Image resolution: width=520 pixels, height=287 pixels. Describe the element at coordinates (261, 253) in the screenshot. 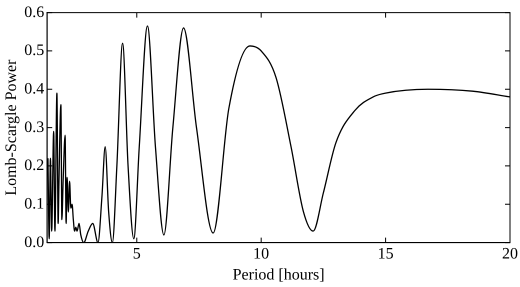

I see `x-tick-label: 10` at that location.